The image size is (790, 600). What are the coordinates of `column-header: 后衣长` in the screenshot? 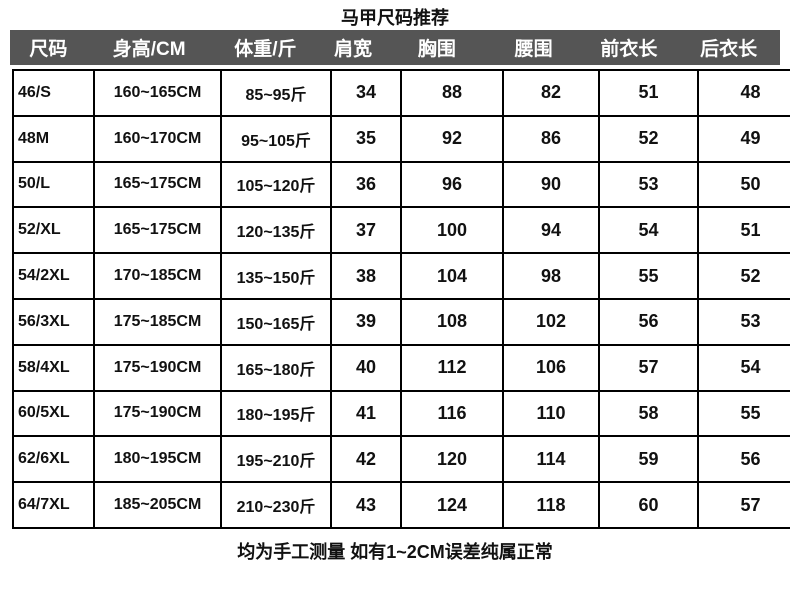 It's located at (729, 49).